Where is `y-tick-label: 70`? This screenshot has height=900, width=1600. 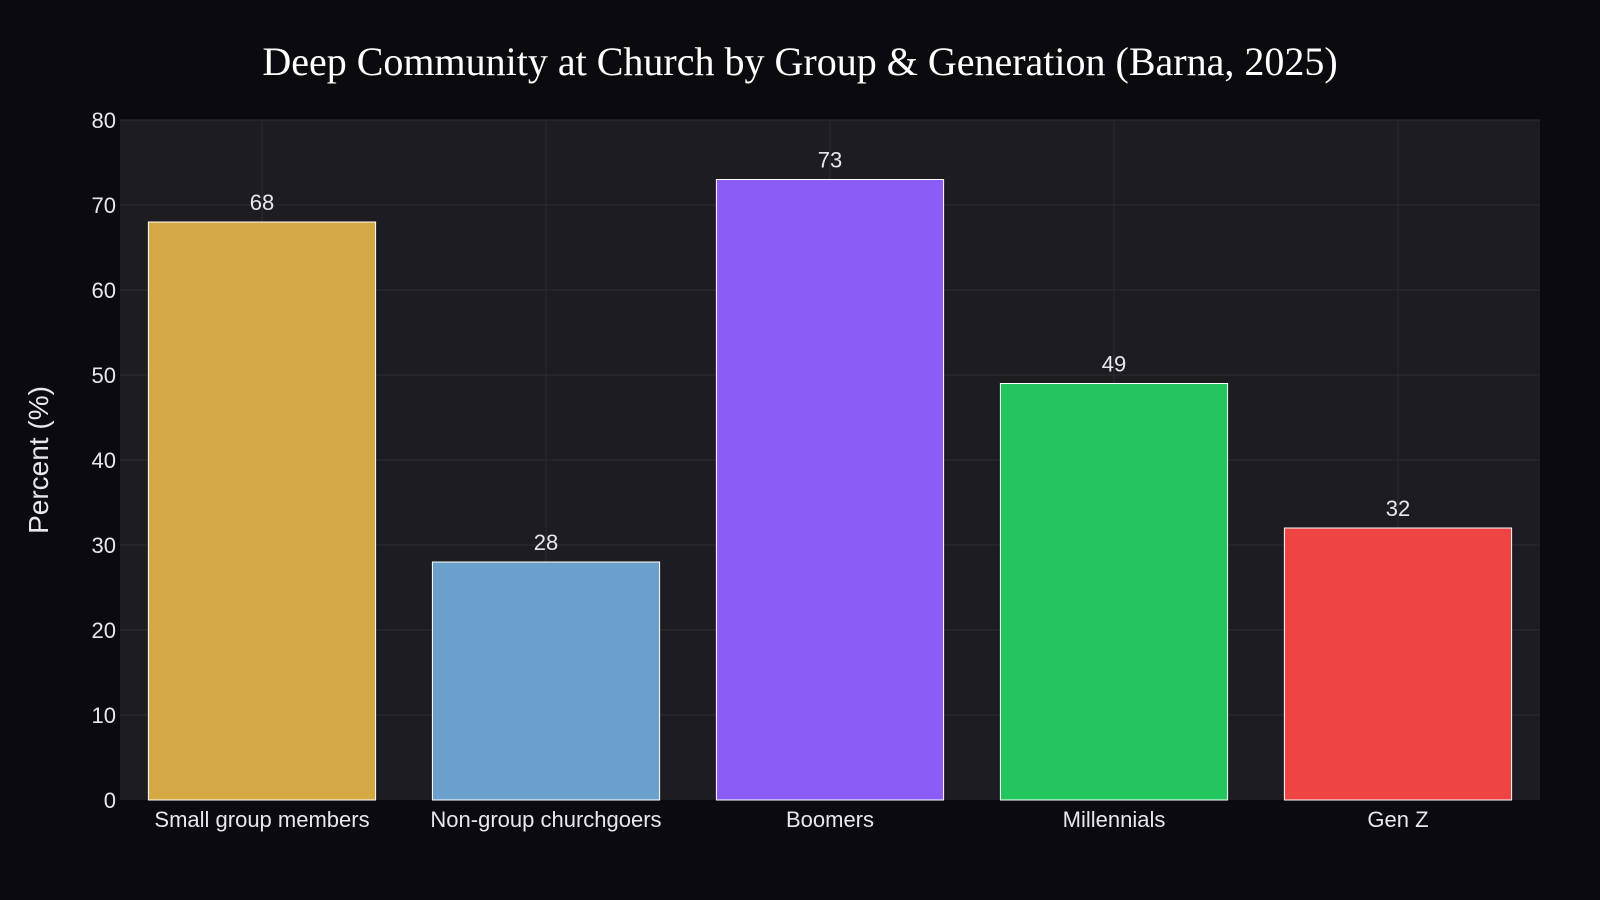 y-tick-label: 70 is located at coordinates (104, 205).